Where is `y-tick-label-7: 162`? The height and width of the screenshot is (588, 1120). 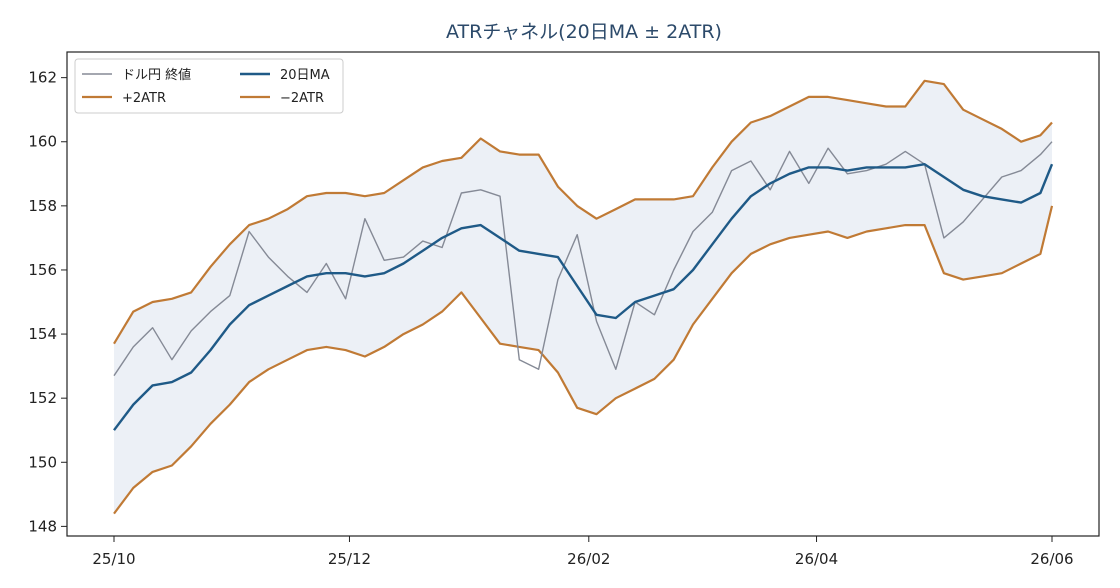
y-tick-label-7: 162 is located at coordinates (42, 78).